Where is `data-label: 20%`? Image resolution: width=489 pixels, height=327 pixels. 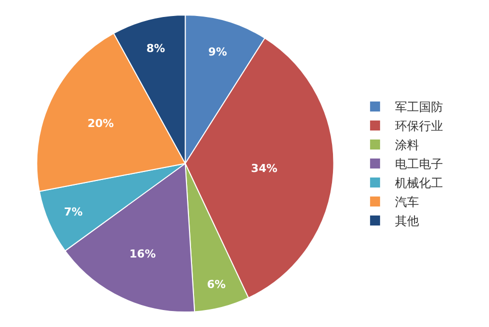
data-label: 20% is located at coordinates (100, 123).